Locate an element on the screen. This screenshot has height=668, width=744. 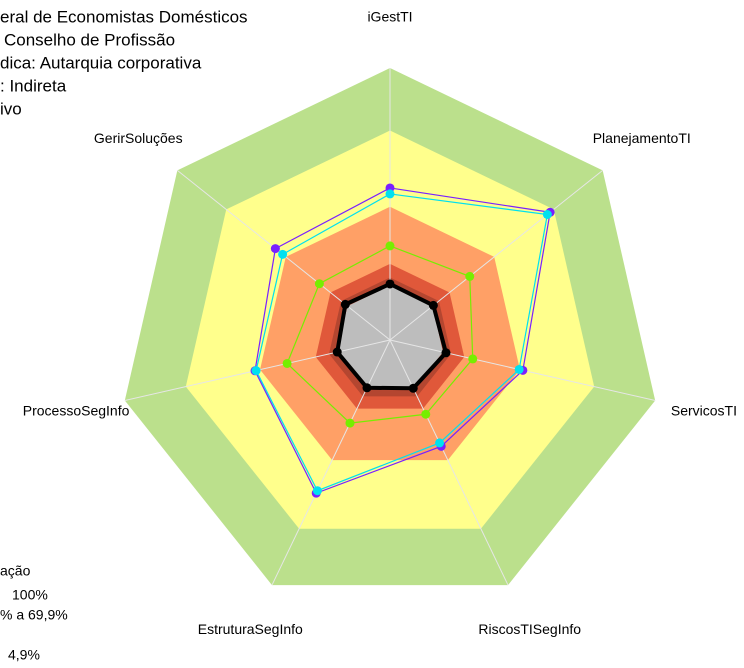
title-line: : Indireta is located at coordinates (33, 85).